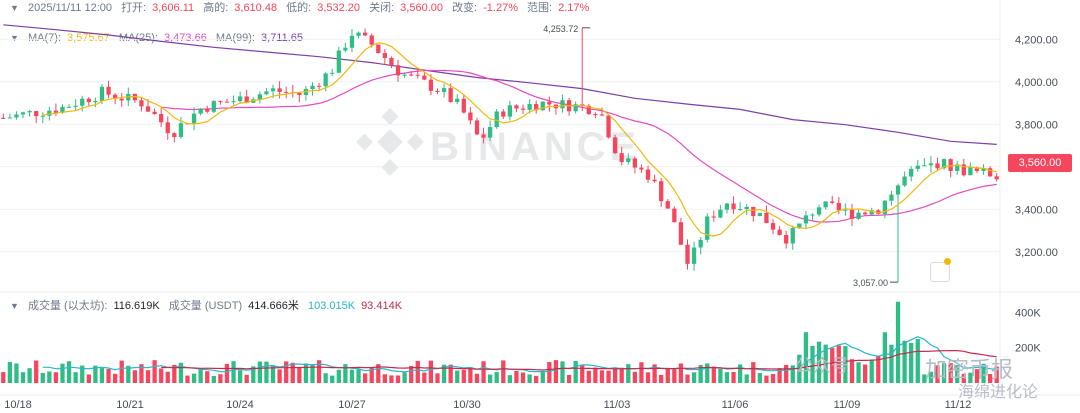  Describe the element at coordinates (998, 392) in the screenshot. I see `watermark-text-3: 海绵进化论` at that location.